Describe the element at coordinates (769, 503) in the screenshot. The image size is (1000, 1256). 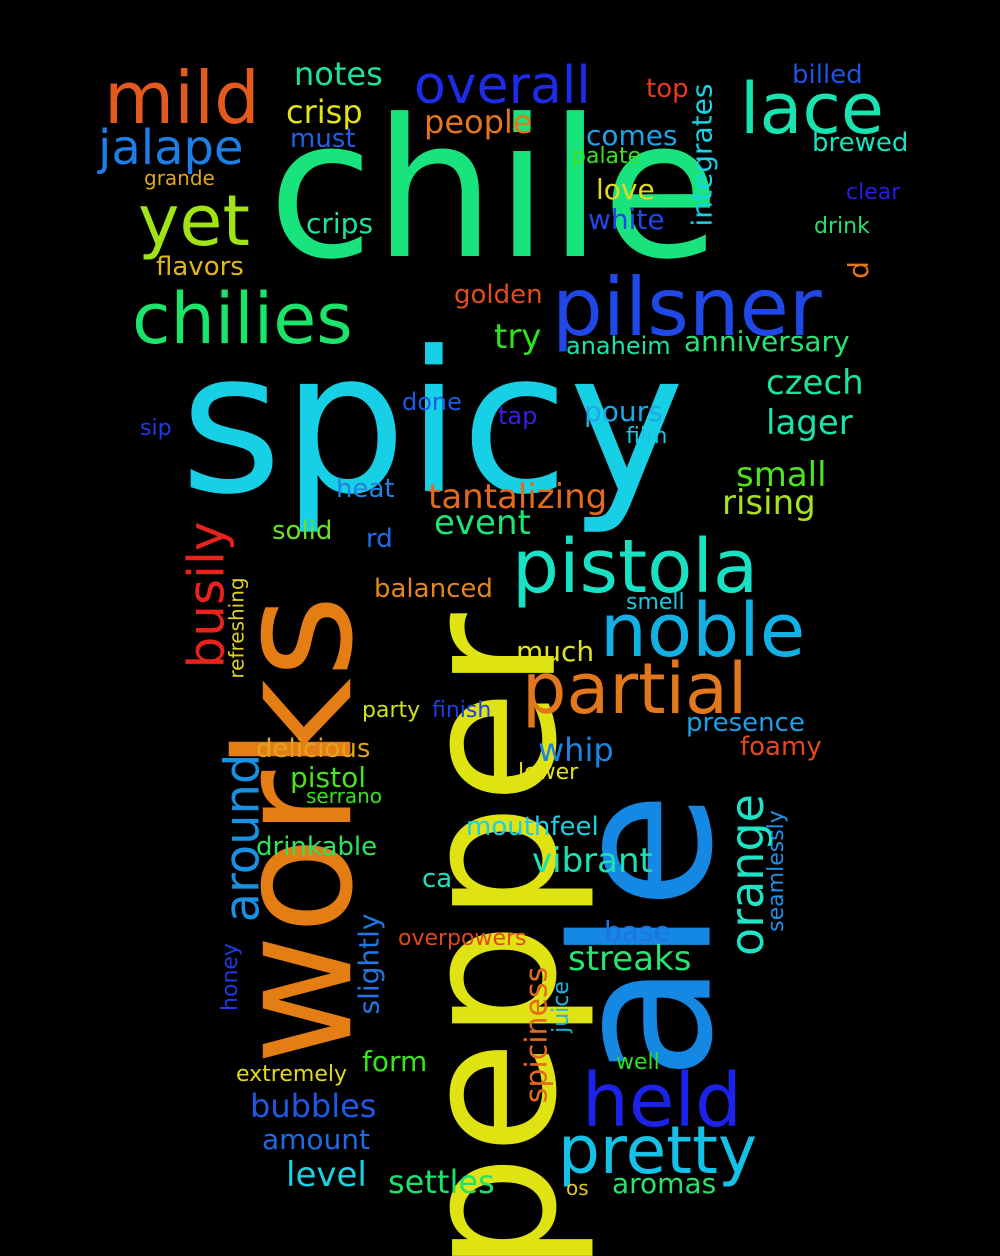
I see `word-rising: rising` at that location.